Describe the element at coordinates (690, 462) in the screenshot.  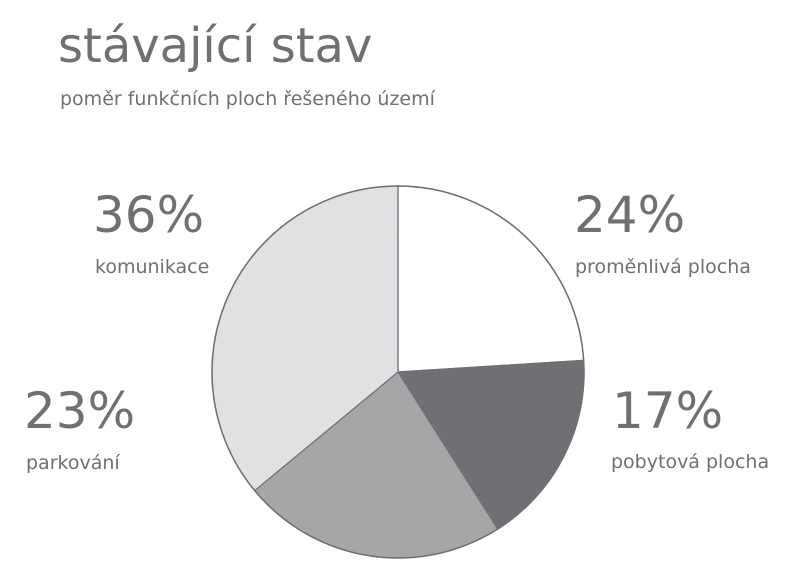
I see `slice-label-pobytova: pobytová plocha` at that location.